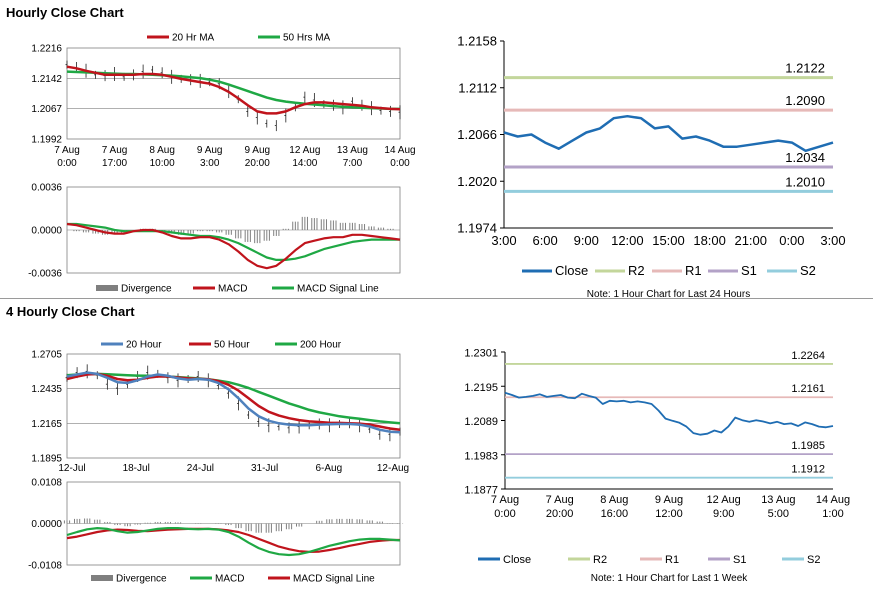 Image resolution: width=873 pixels, height=601 pixels. What do you see at coordinates (45, 274) in the screenshot?
I see `y-tick-label: -0.0036` at bounding box center [45, 274].